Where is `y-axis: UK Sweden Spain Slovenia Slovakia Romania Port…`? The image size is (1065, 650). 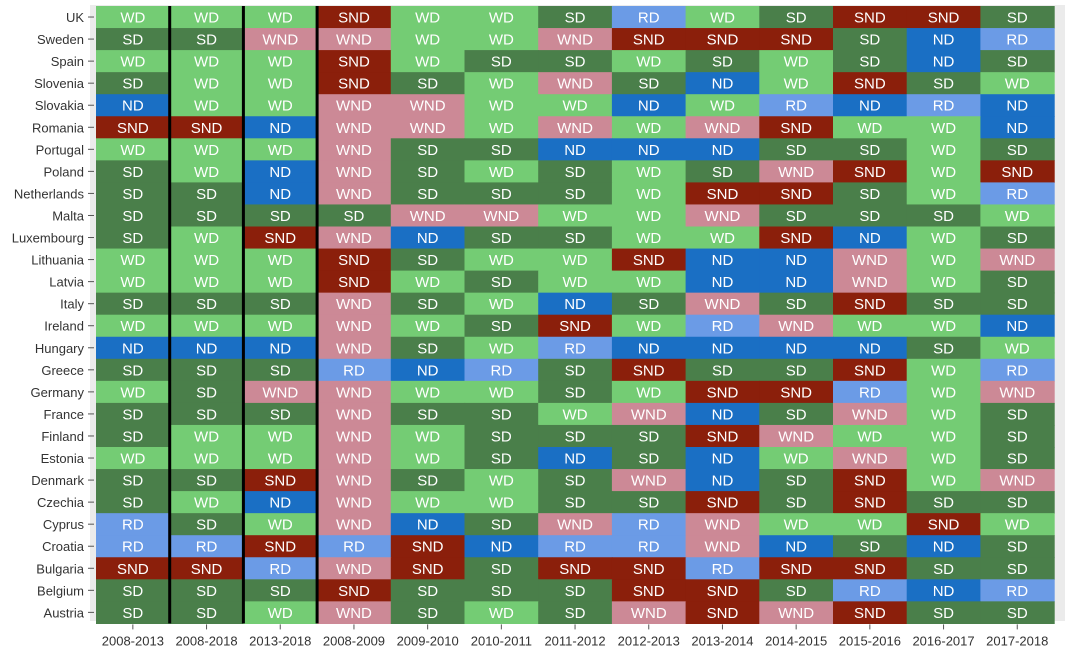 y-axis: UK Sweden Spain Slovenia Slovakia Romania Port… is located at coordinates (53, 315).